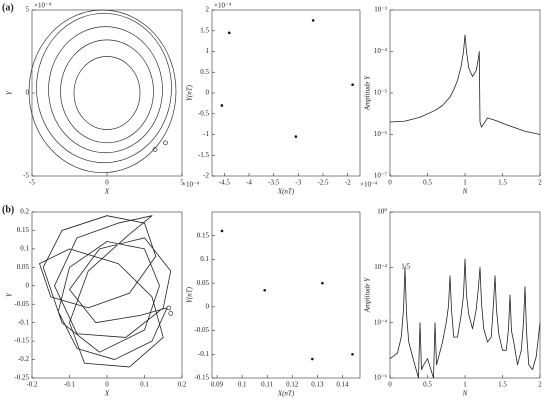 This screenshot has height=400, width=550. I want to click on panel-label: (b), so click(8, 209).